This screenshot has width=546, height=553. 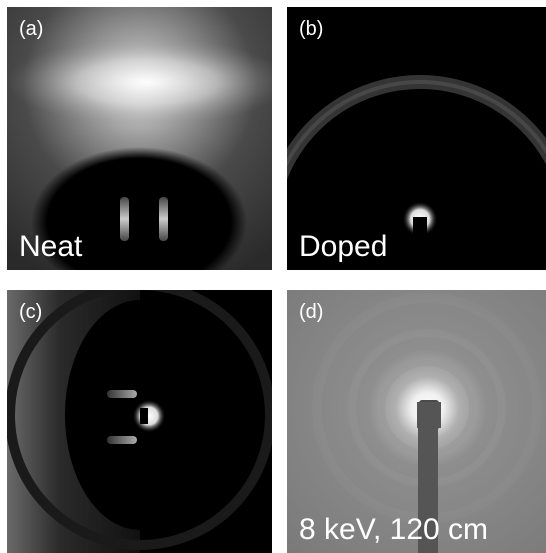 What do you see at coordinates (31, 312) in the screenshot?
I see `panel-c-label: (c)` at bounding box center [31, 312].